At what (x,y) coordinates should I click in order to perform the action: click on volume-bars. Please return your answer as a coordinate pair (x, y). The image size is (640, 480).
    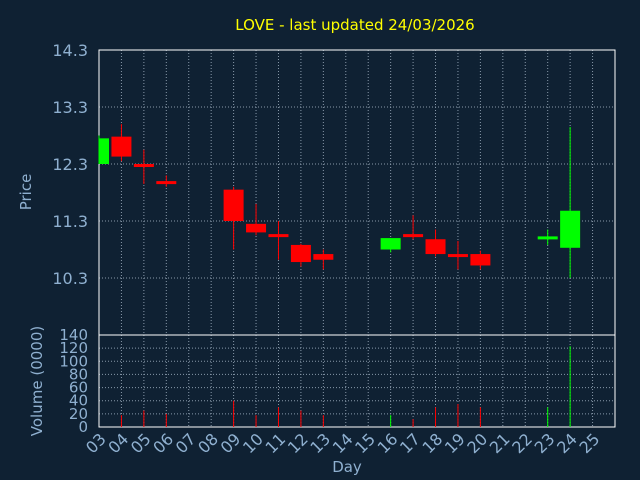
    Looking at the image, I should click on (345, 386).